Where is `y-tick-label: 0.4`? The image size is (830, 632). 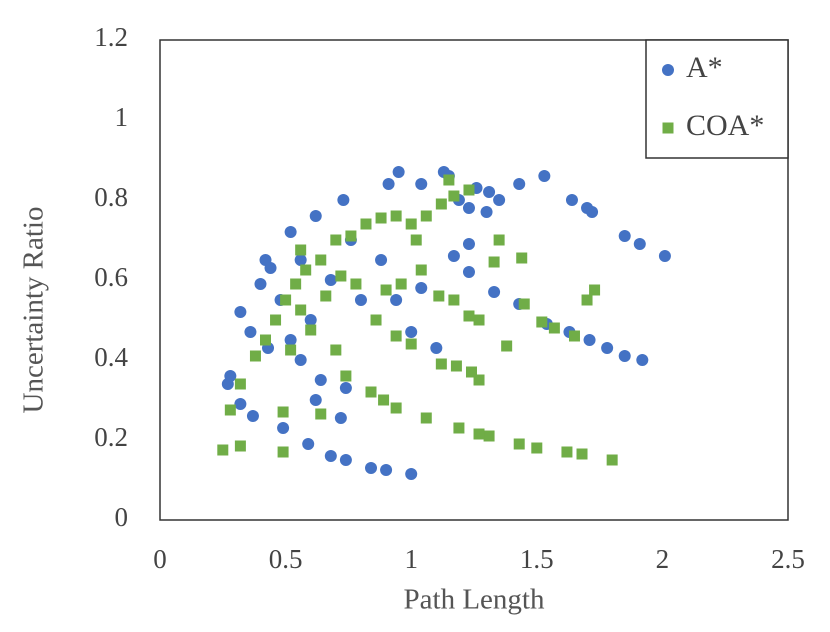 y-tick-label: 0.4 is located at coordinates (111, 357).